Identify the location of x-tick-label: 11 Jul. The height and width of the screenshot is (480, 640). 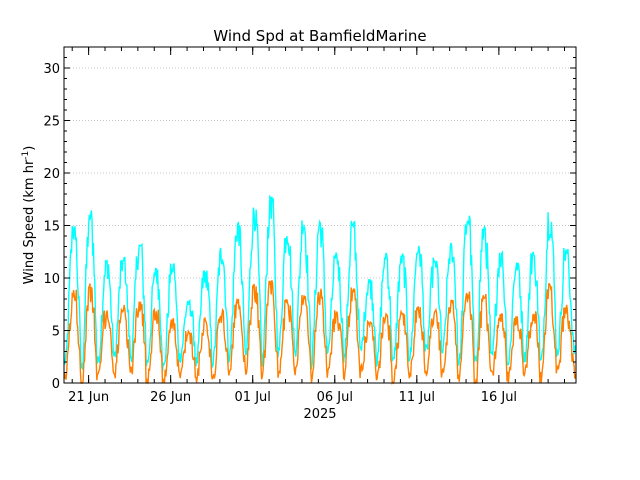
(417, 397).